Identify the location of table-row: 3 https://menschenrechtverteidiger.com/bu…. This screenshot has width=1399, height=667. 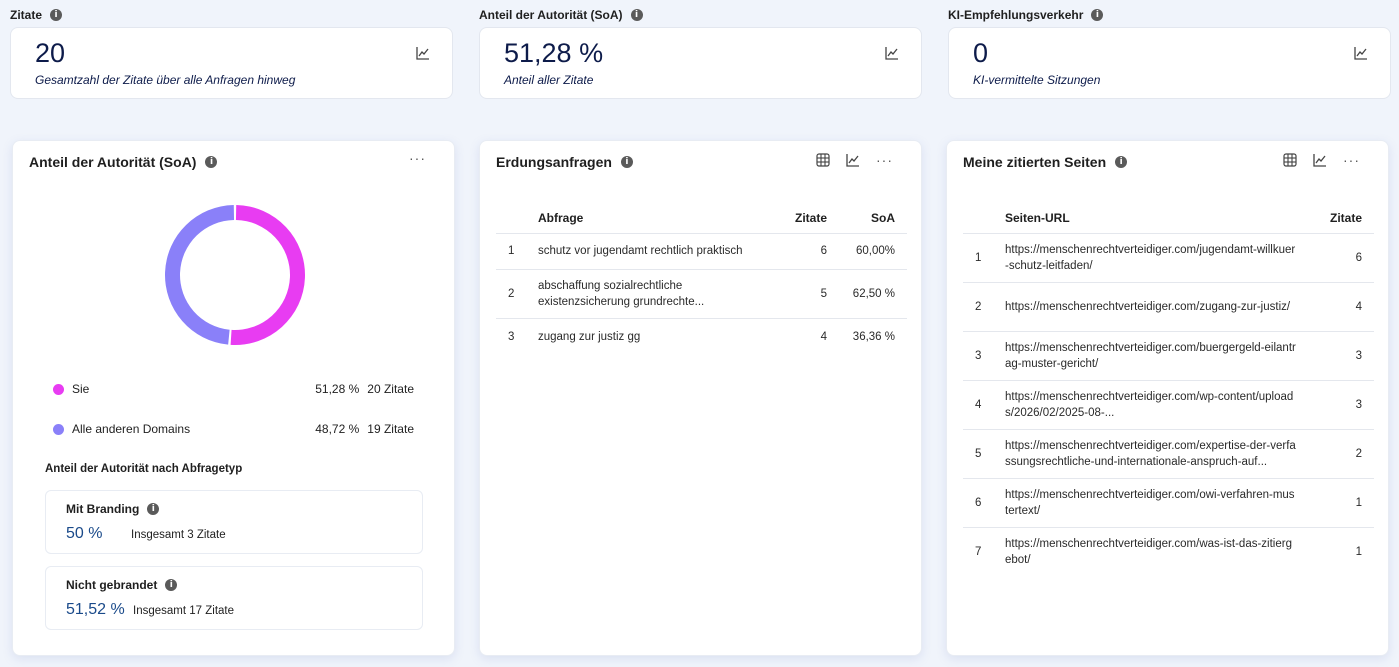
(1168, 355).